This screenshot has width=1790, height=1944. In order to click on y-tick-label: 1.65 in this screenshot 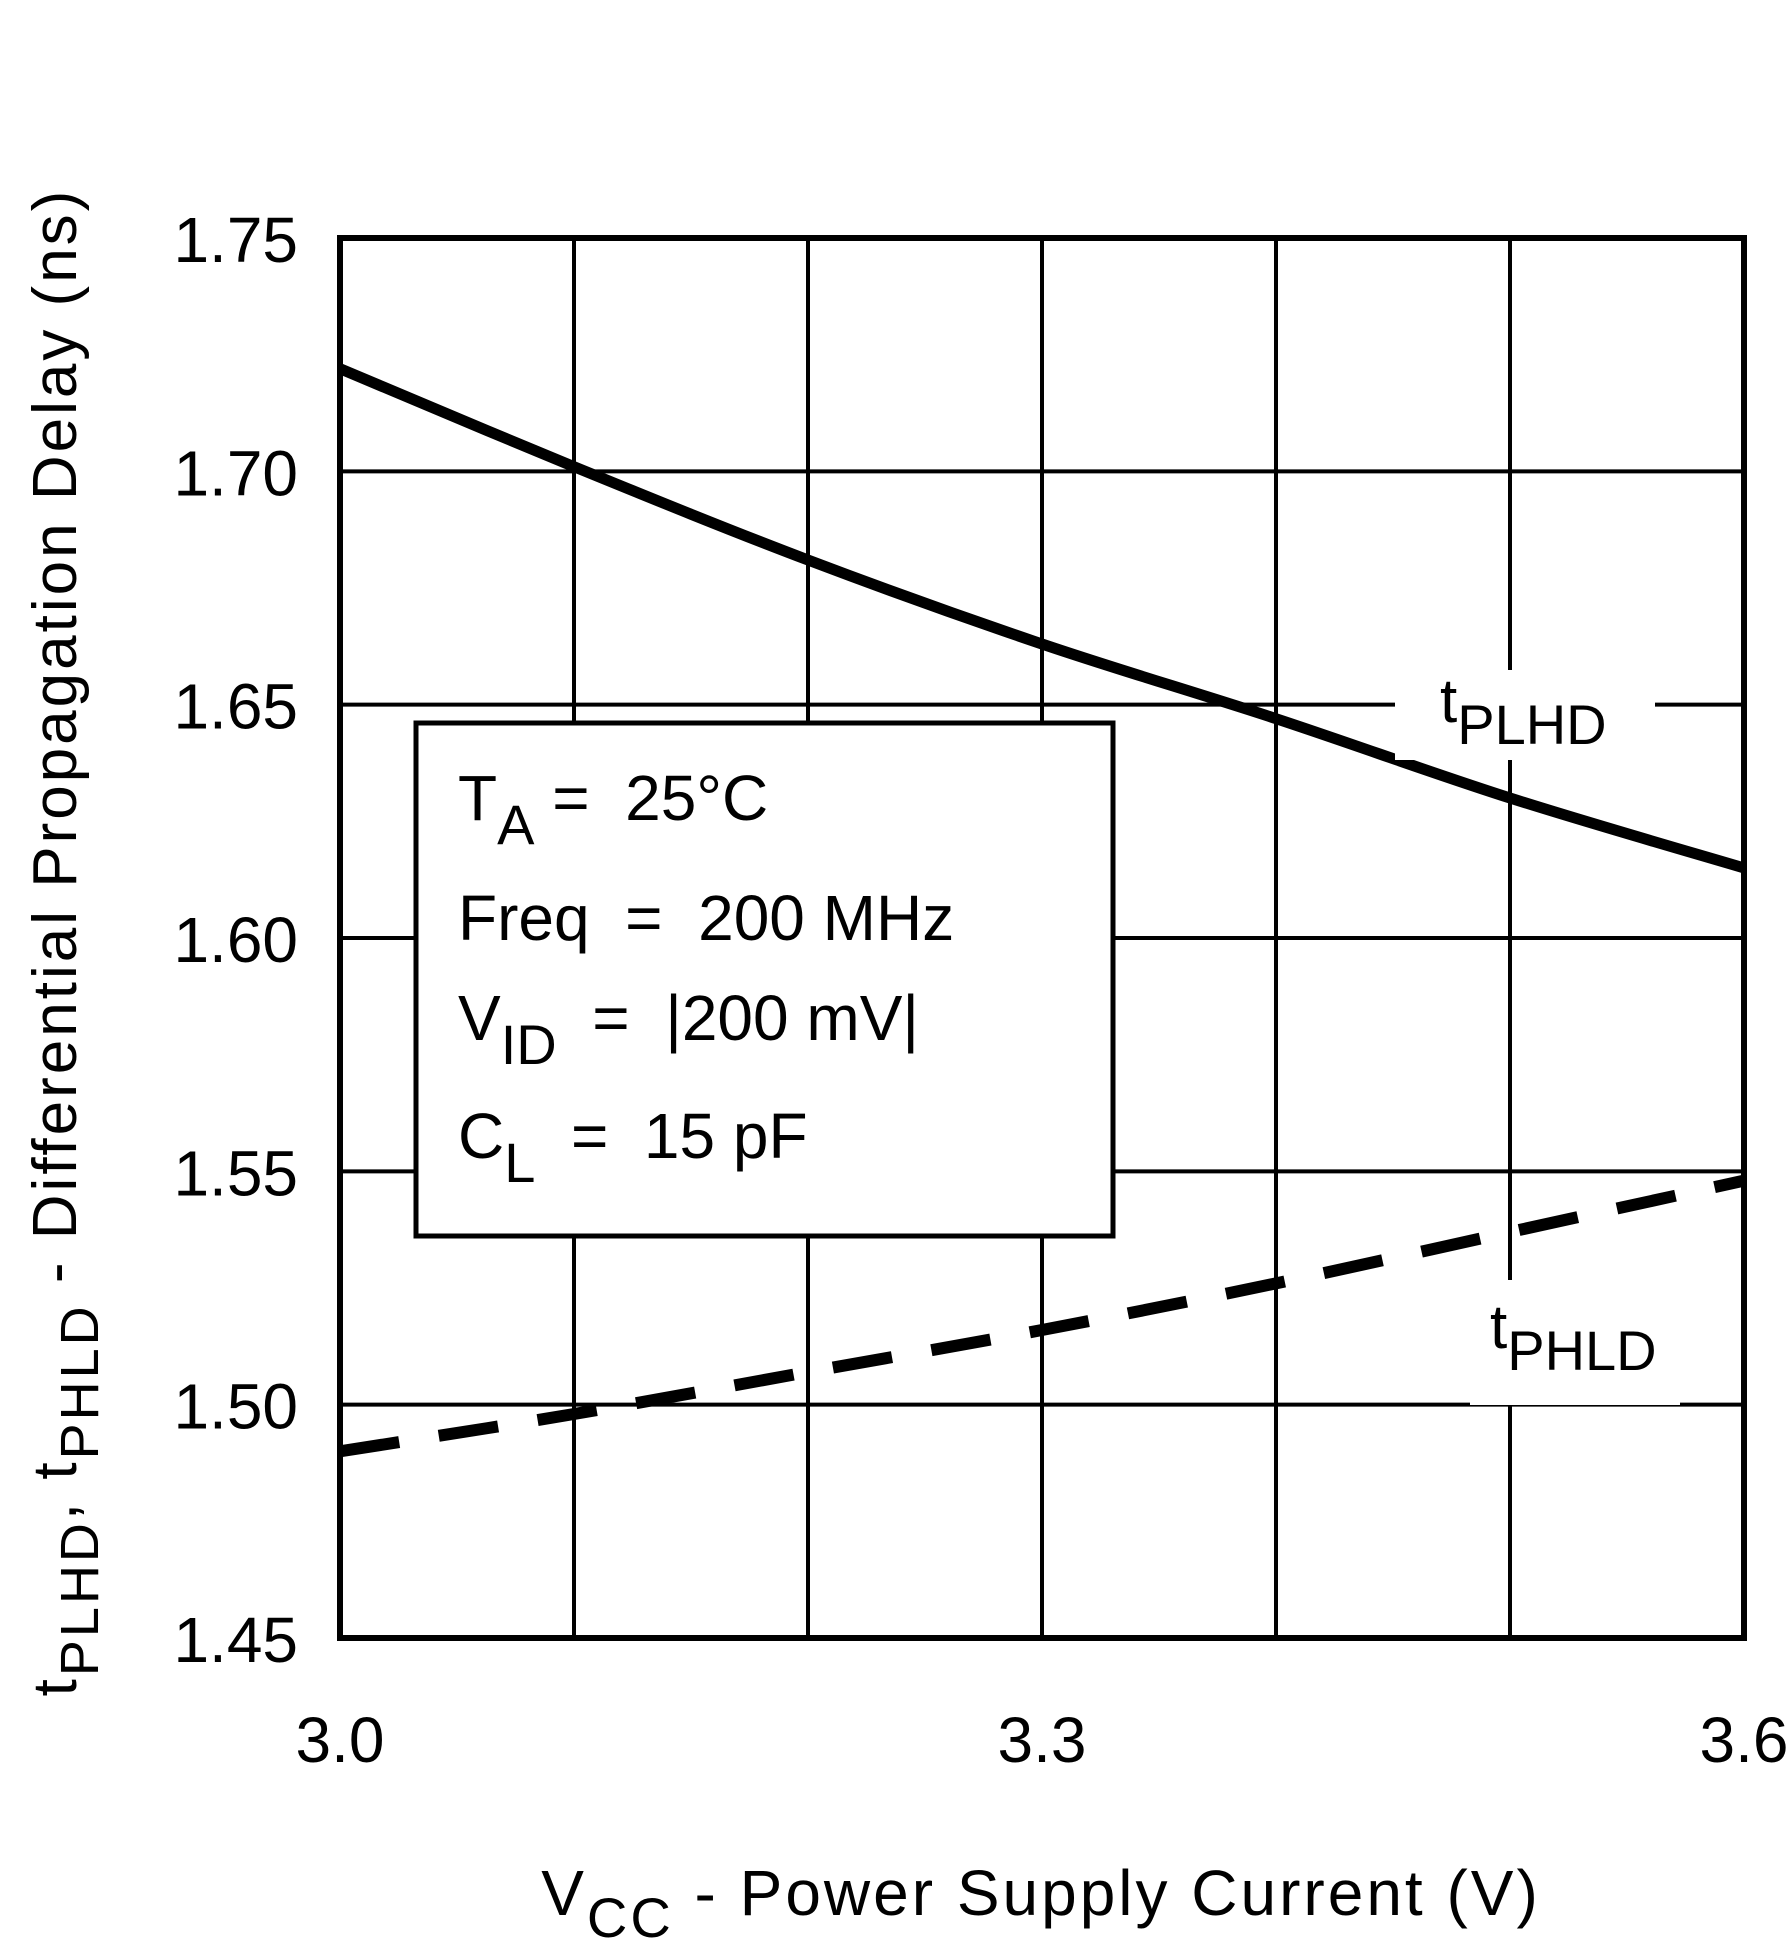, I will do `click(235, 707)`.